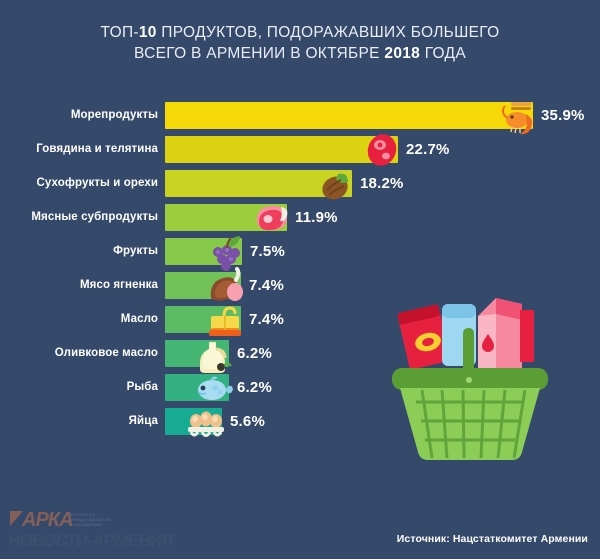  I want to click on category-label: Морепродукты, so click(114, 115).